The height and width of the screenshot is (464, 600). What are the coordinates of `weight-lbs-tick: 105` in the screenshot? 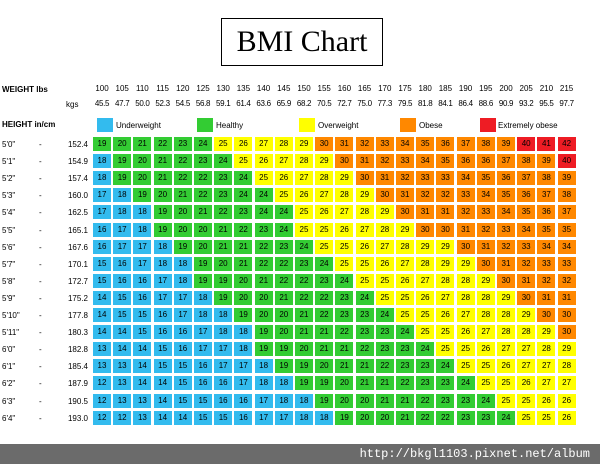 It's located at (122, 88).